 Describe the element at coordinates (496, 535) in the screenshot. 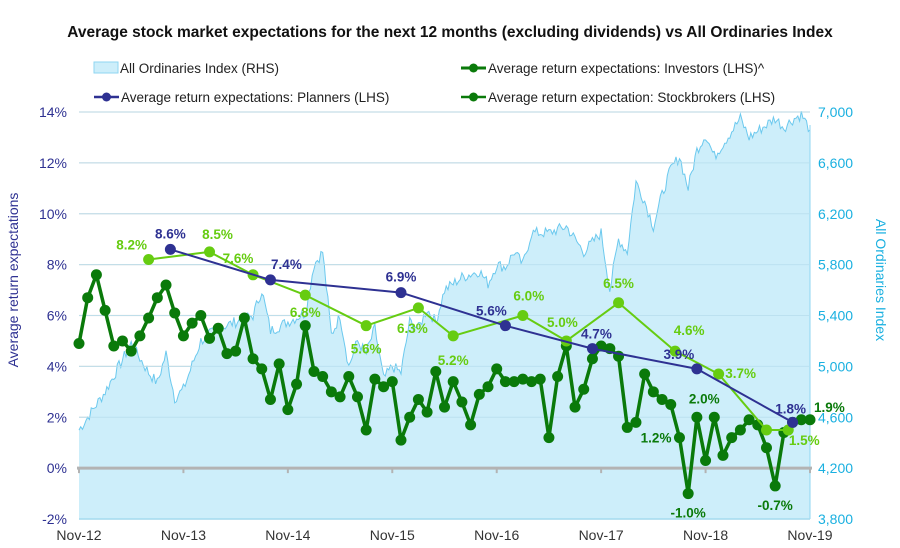

I see `x-tick-label: Nov-16` at that location.